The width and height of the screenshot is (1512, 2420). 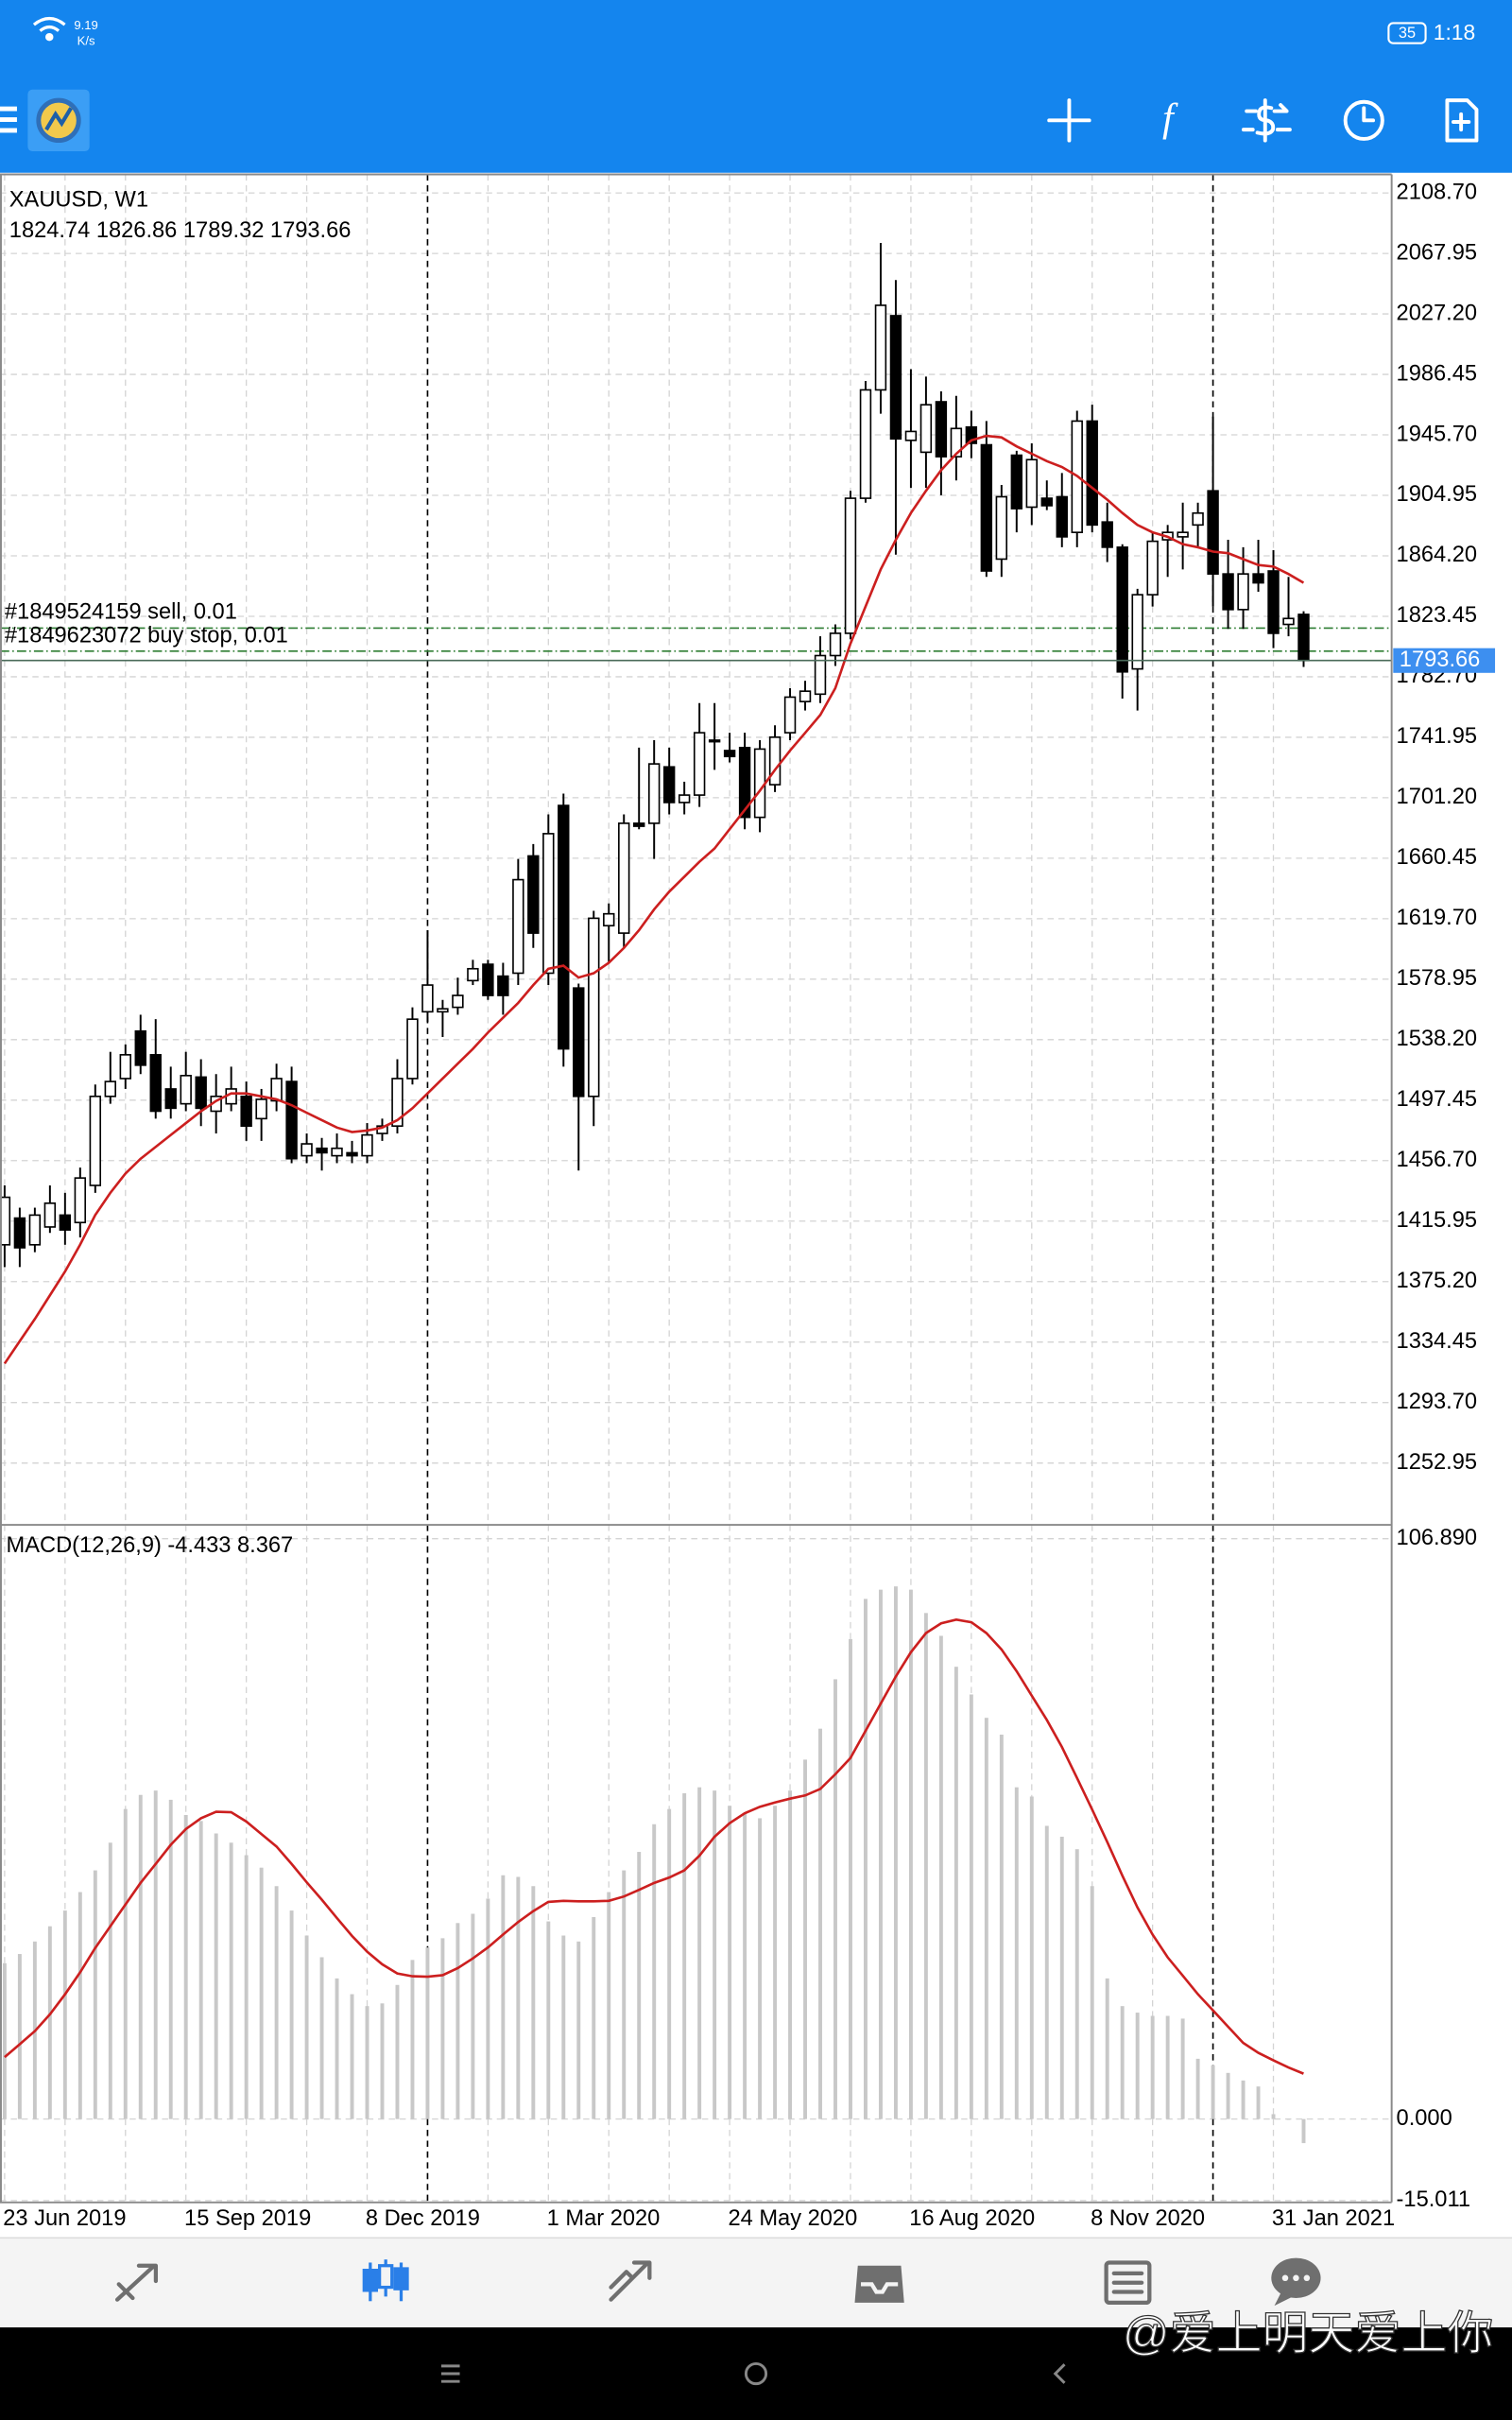 What do you see at coordinates (1437, 313) in the screenshot?
I see `y-tick-label: 2027.20` at bounding box center [1437, 313].